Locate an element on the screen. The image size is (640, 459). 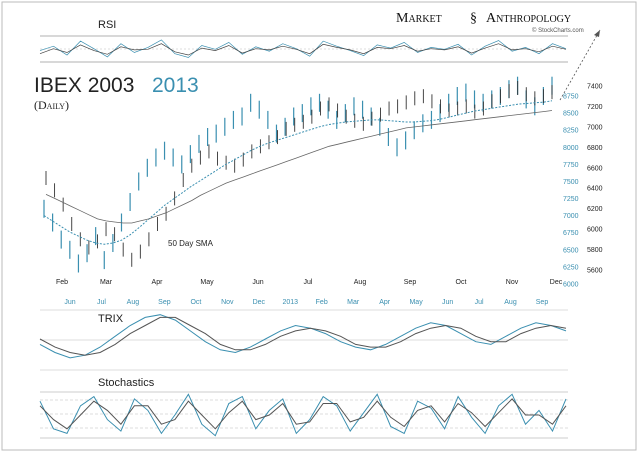
x-label-2003: Sep is located at coordinates (410, 282).